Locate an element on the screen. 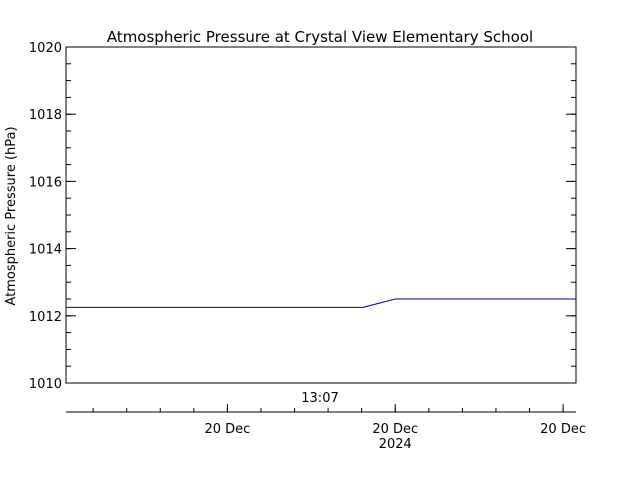  y-axis-label: Atmospheric Pressure (hPa) is located at coordinates (11, 215).